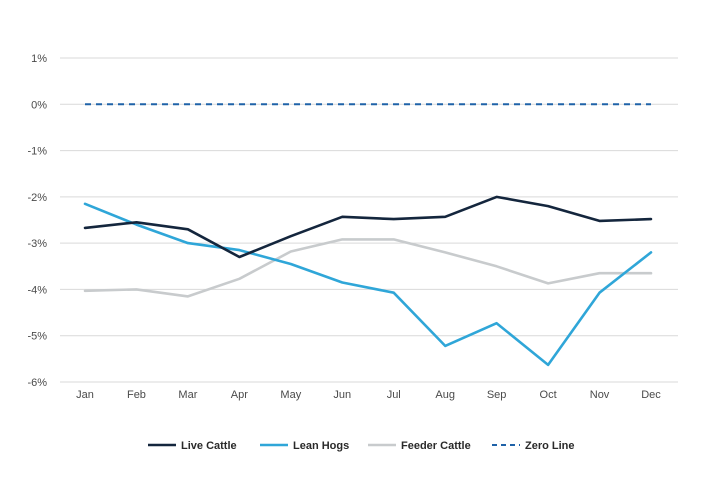 This screenshot has height=500, width=720. Describe the element at coordinates (600, 395) in the screenshot. I see `x-tick-label: Nov` at that location.